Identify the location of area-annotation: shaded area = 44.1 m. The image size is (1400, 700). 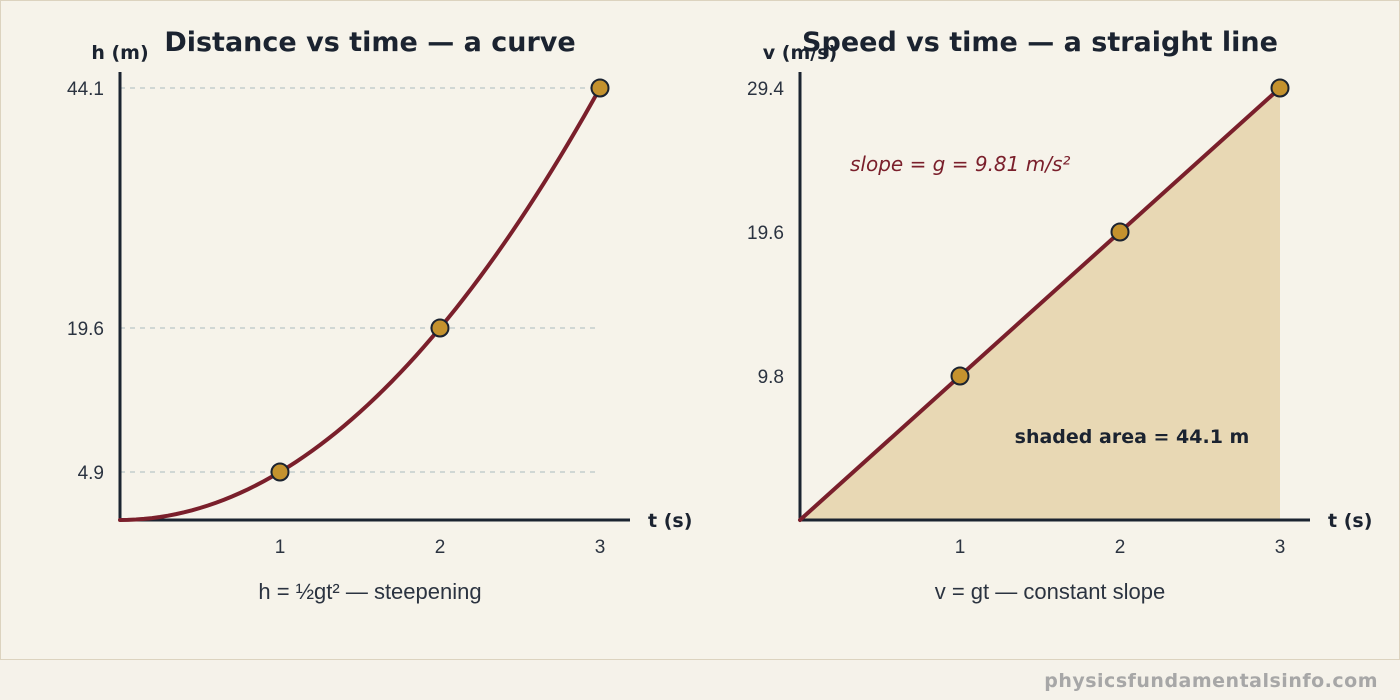
(1132, 437).